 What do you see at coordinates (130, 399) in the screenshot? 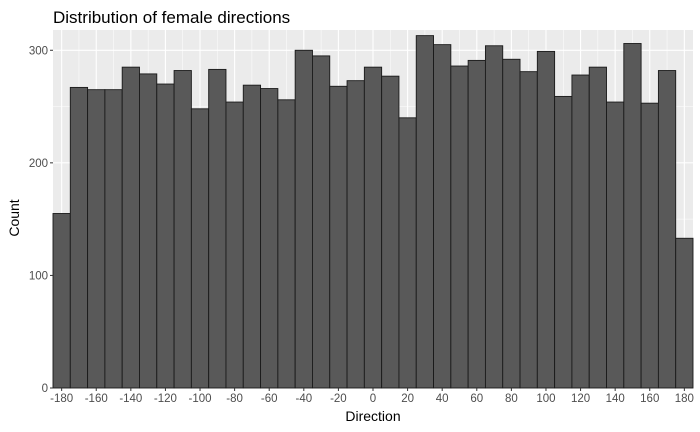
I see `x-tick-label: -140` at bounding box center [130, 399].